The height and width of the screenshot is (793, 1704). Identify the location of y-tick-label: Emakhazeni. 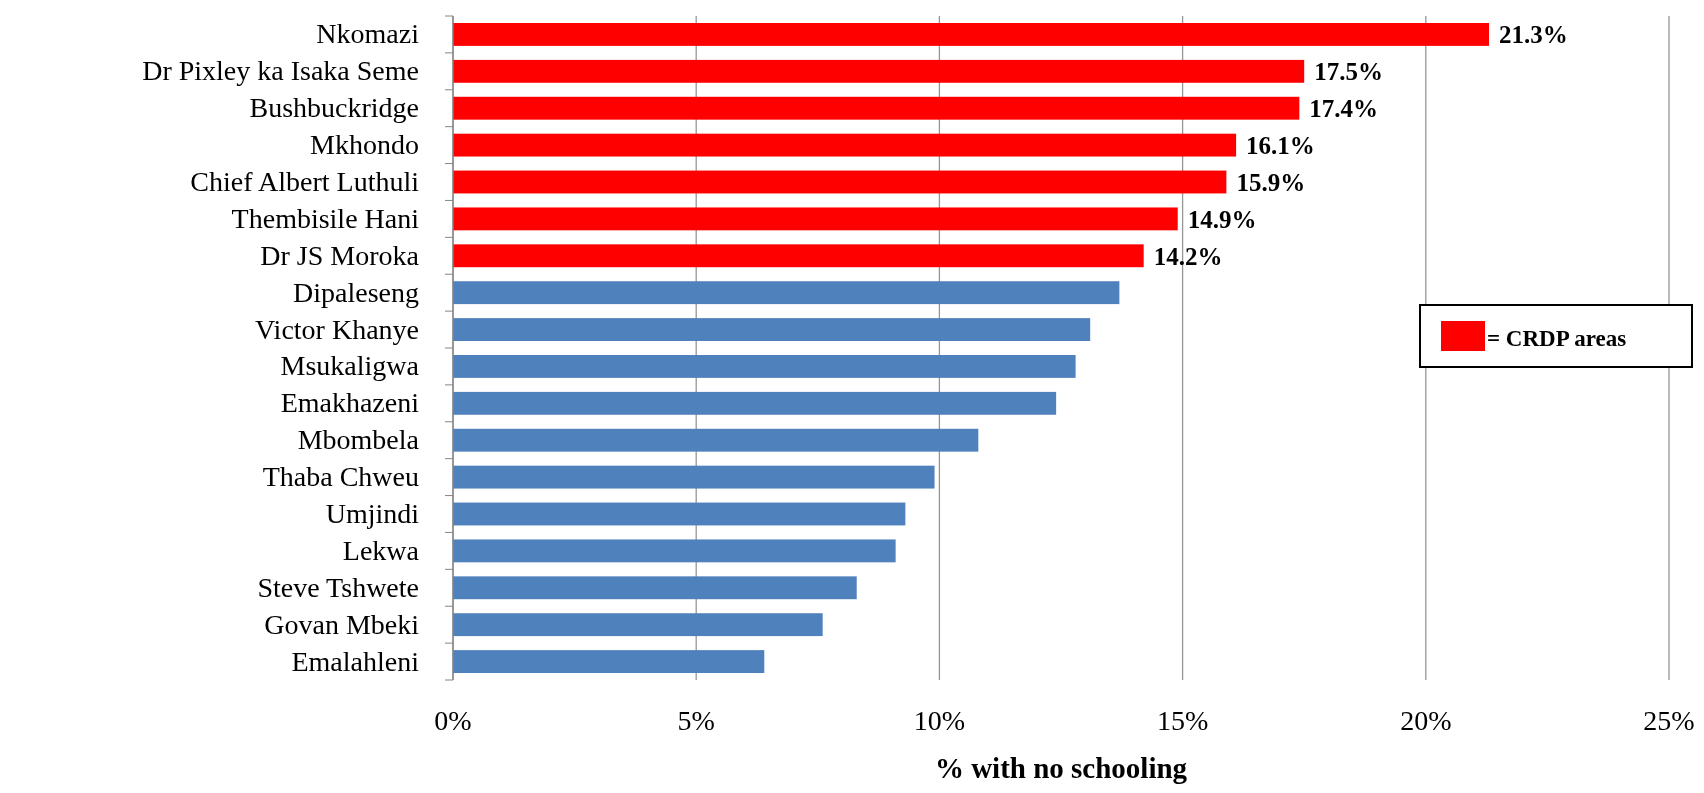
(350, 403).